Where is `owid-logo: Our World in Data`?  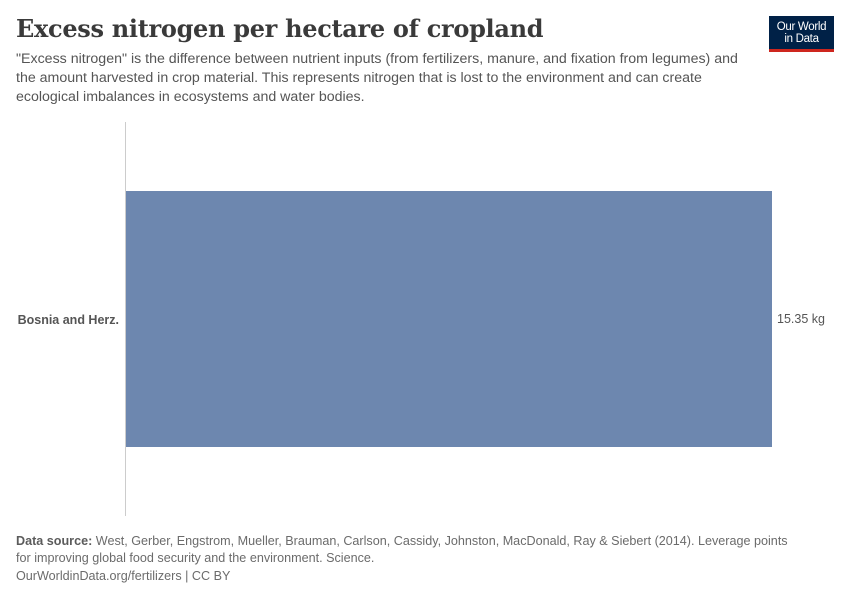
owid-logo: Our World in Data is located at coordinates (801, 34).